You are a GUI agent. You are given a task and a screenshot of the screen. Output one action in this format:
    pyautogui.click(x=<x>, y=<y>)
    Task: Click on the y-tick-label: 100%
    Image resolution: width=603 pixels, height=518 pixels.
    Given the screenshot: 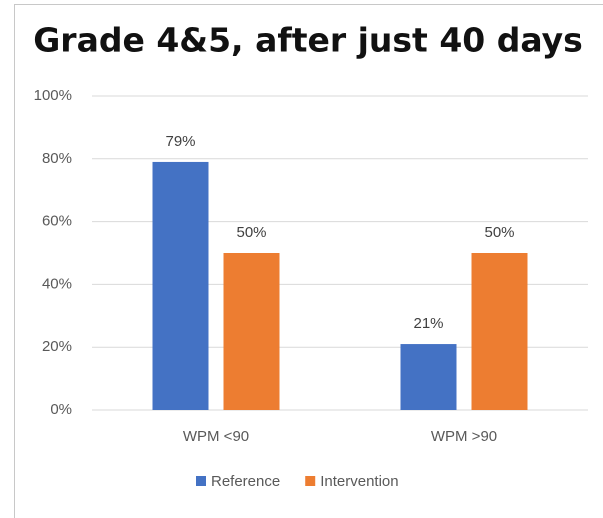 What is the action you would take?
    pyautogui.click(x=53, y=95)
    